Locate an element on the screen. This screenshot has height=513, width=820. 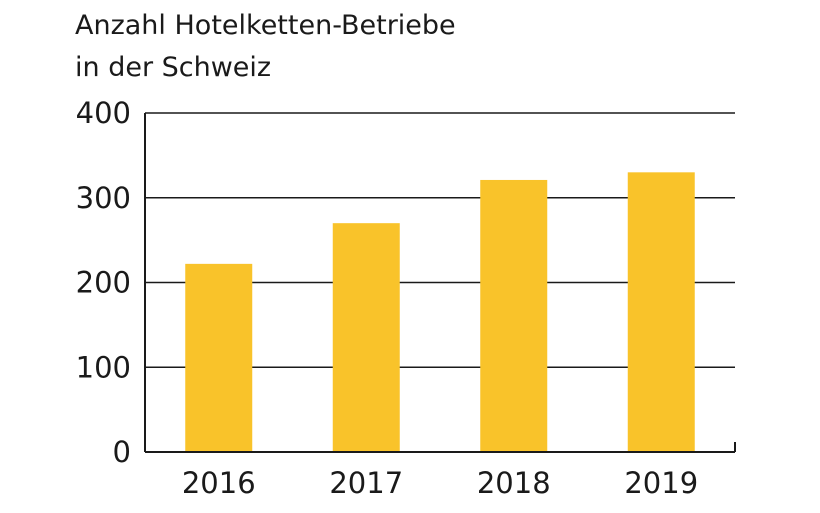
chart-title-line-1: Anzahl Hotelketten-Betriebe is located at coordinates (265, 25).